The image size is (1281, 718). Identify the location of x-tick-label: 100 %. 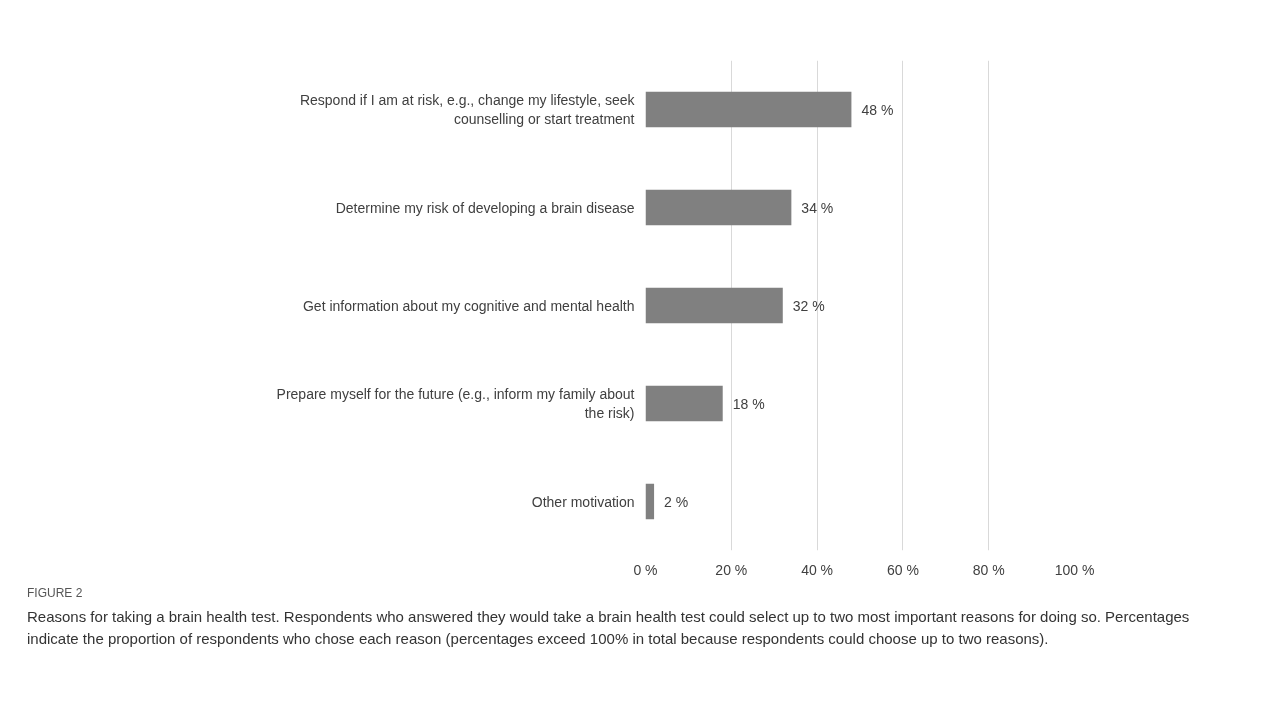
(1074, 569).